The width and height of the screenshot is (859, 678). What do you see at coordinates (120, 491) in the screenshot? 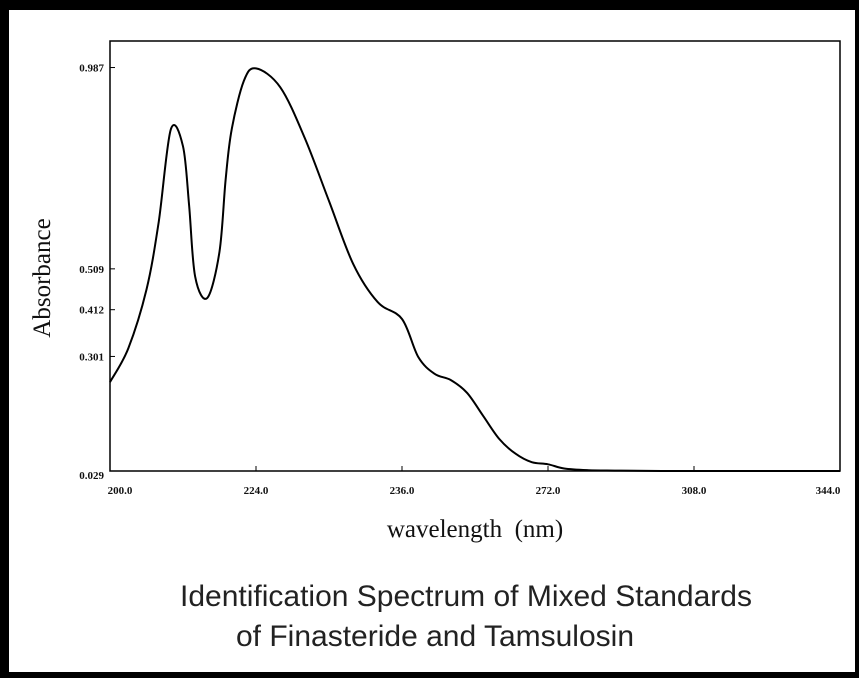
I see `x-tick-label: 200.0` at bounding box center [120, 491].